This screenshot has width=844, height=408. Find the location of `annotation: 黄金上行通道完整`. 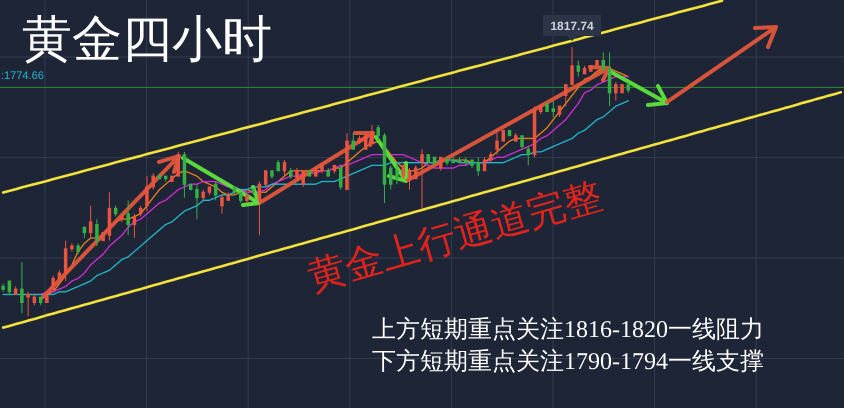

annotation: 黄金上行通道完整 is located at coordinates (455, 237).